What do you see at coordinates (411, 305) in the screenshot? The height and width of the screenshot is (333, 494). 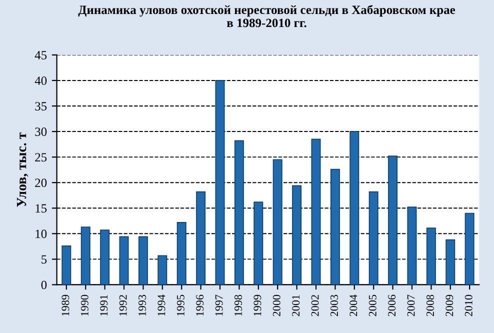 I see `x-tick-label: 2007` at bounding box center [411, 305].